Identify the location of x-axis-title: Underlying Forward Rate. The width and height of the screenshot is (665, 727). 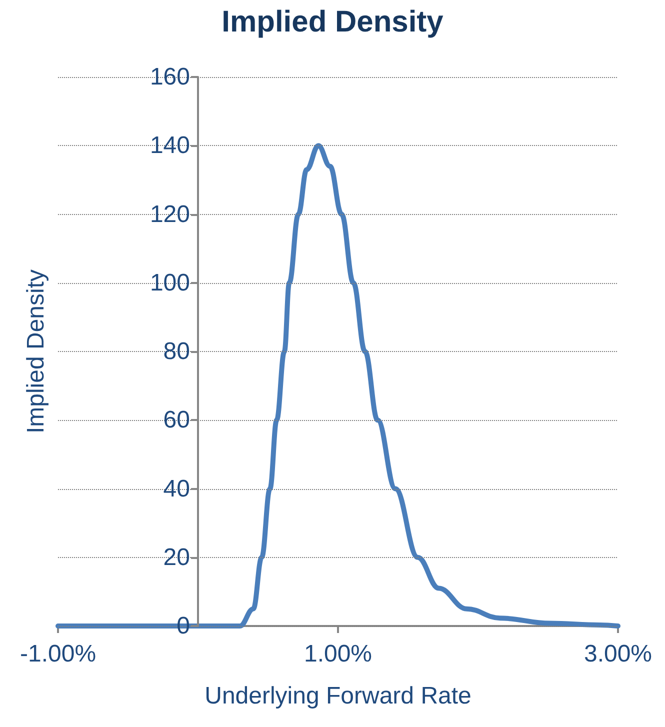
(338, 696).